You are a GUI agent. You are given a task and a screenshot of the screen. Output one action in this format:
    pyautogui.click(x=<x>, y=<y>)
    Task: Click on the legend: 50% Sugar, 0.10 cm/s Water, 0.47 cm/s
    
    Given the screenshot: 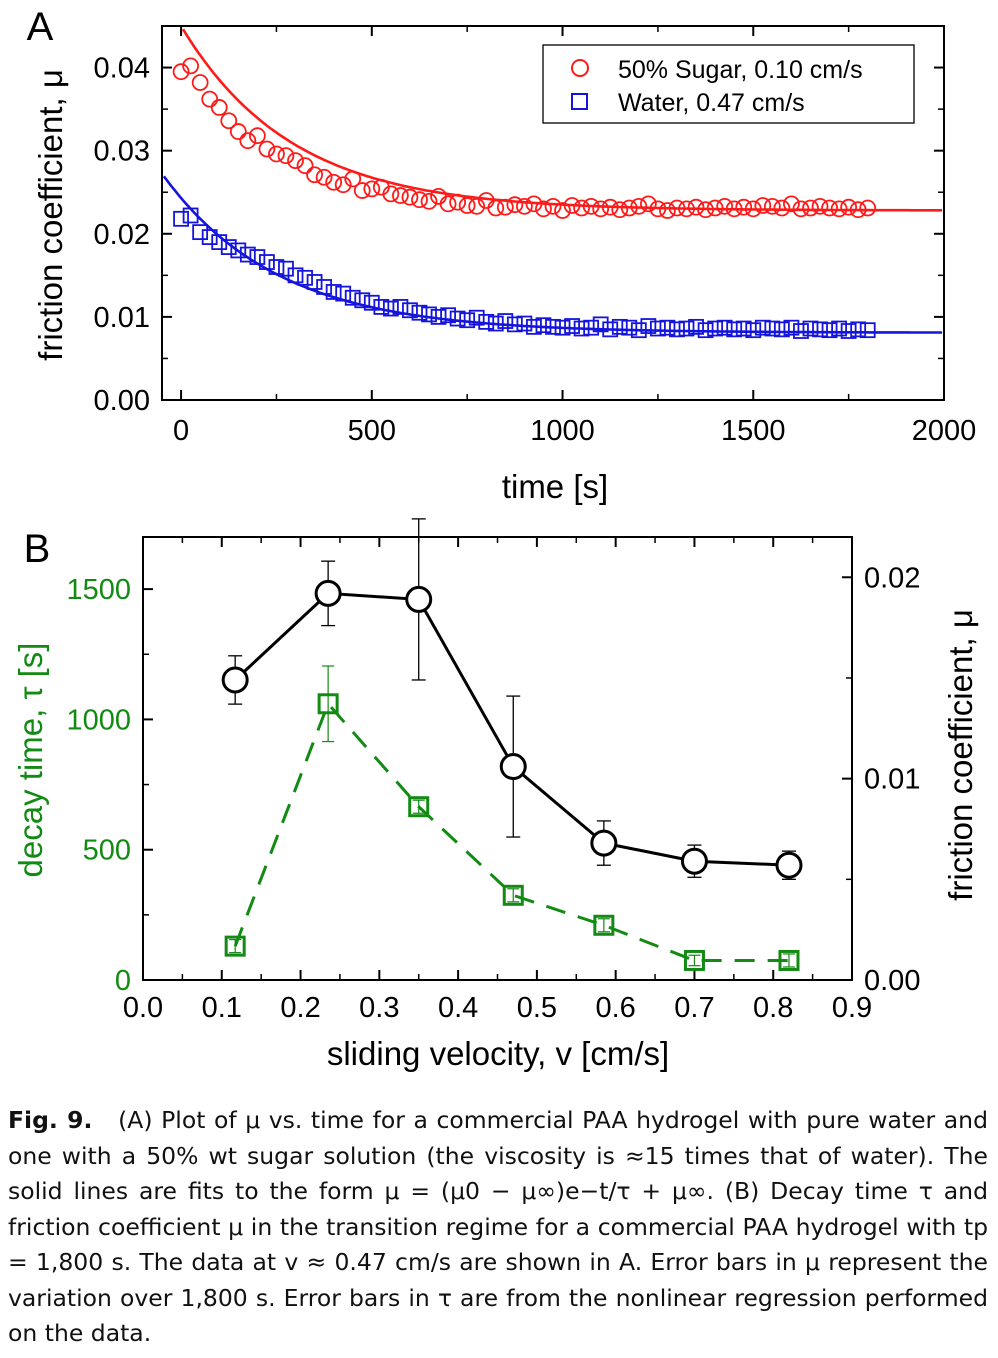 What is the action you would take?
    pyautogui.click(x=728, y=84)
    